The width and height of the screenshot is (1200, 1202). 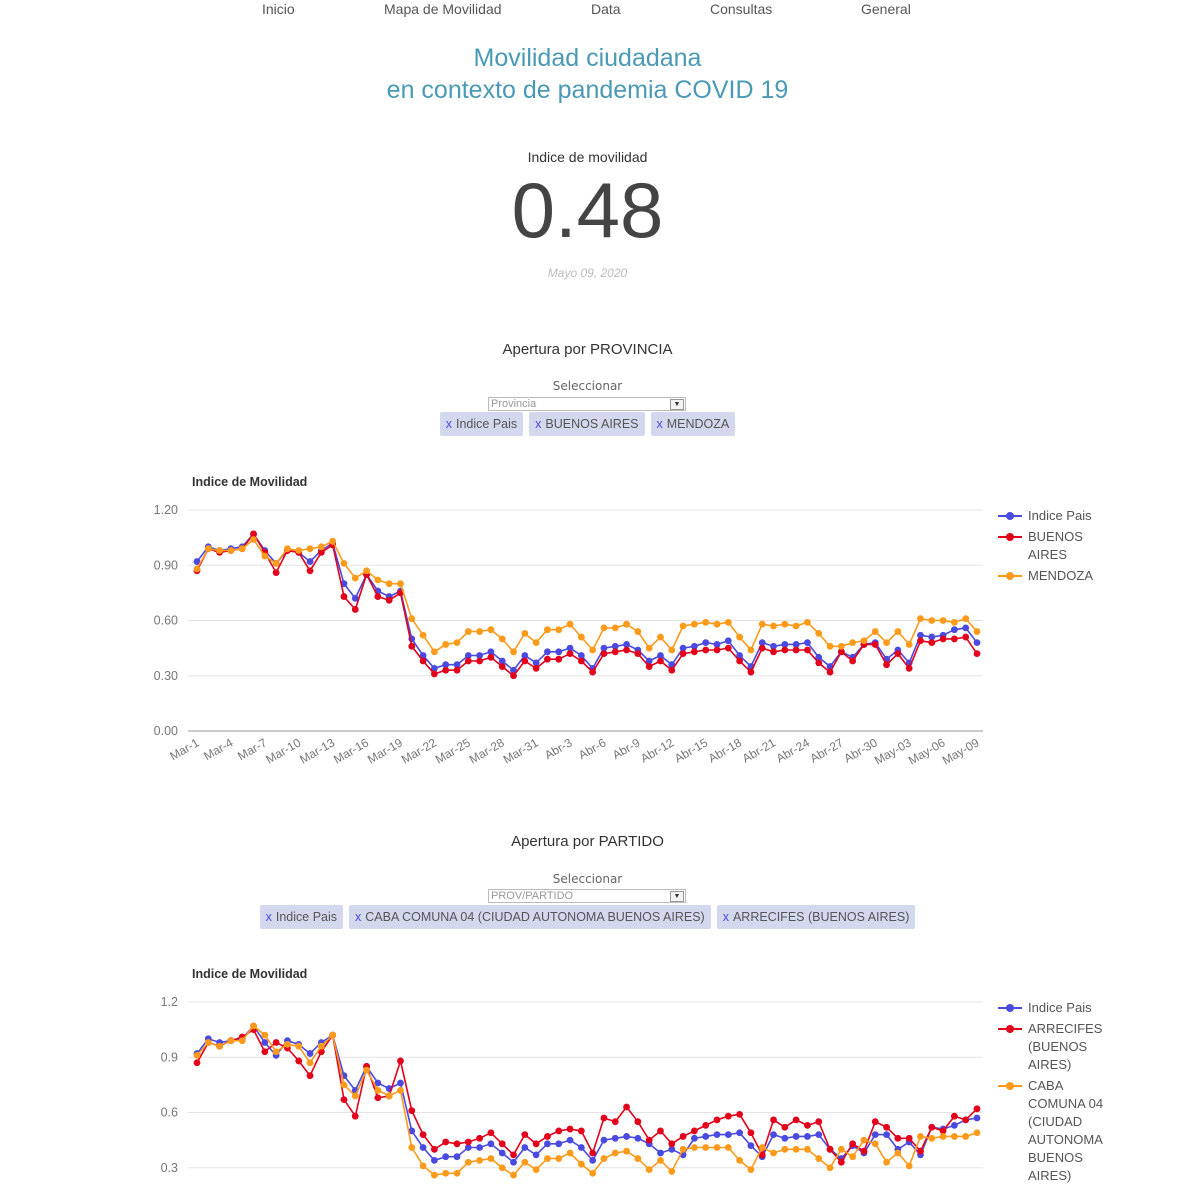 I want to click on legend-item-indice-pais: Indice Pais, so click(x=1053, y=1008).